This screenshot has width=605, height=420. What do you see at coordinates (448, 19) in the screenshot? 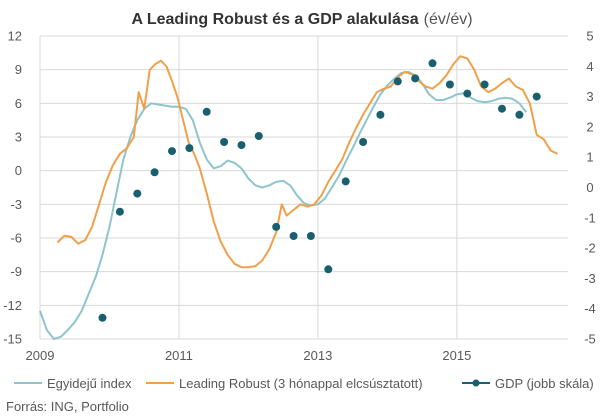
I see `chart-title-unit: (év/év)` at bounding box center [448, 19].